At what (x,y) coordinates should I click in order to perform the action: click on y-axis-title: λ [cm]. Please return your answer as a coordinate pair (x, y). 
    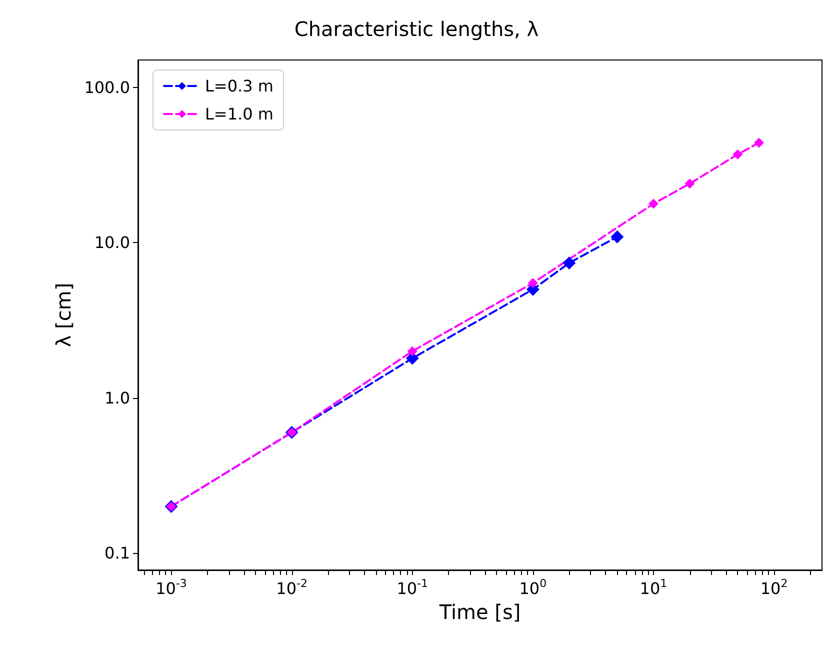
    Looking at the image, I should click on (63, 315).